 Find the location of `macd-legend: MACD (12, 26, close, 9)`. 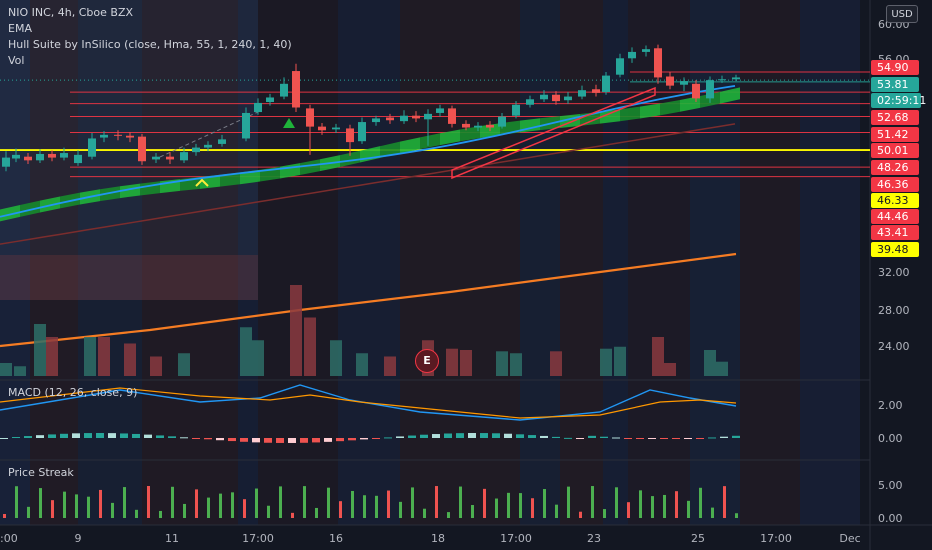

macd-legend: MACD (12, 26, close, 9) is located at coordinates (73, 392).